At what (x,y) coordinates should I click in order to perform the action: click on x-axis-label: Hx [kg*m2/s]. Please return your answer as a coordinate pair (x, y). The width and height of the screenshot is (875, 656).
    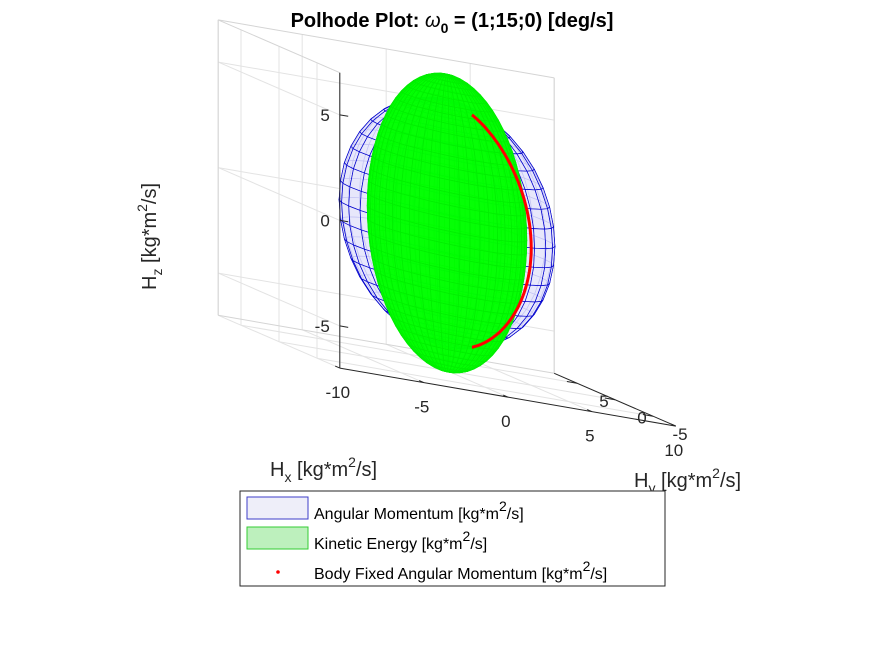
    Looking at the image, I should click on (323, 469).